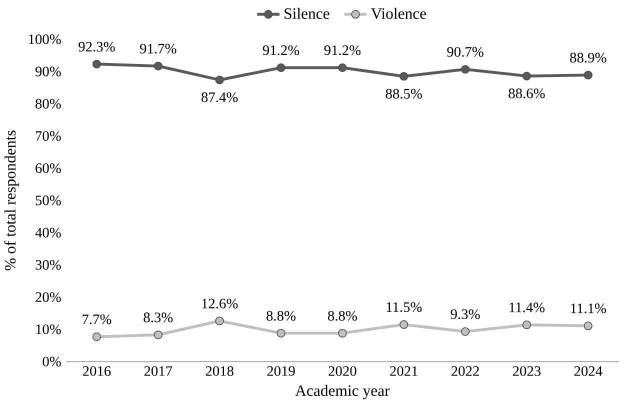  I want to click on y-tick-label: 20%, so click(48, 297).